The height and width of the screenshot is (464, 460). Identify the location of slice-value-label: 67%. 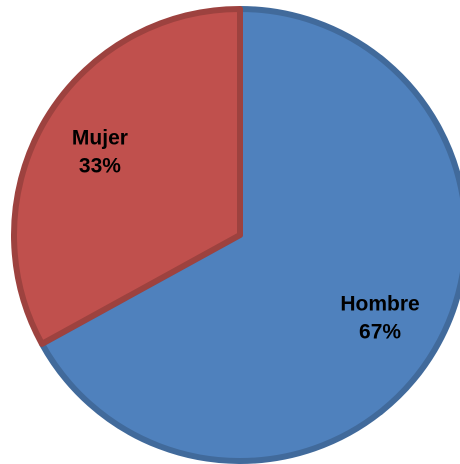
(380, 331).